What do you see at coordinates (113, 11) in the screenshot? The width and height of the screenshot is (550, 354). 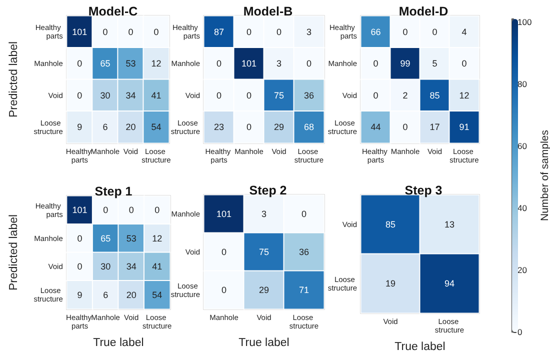 I see `chart-title: Model-C` at bounding box center [113, 11].